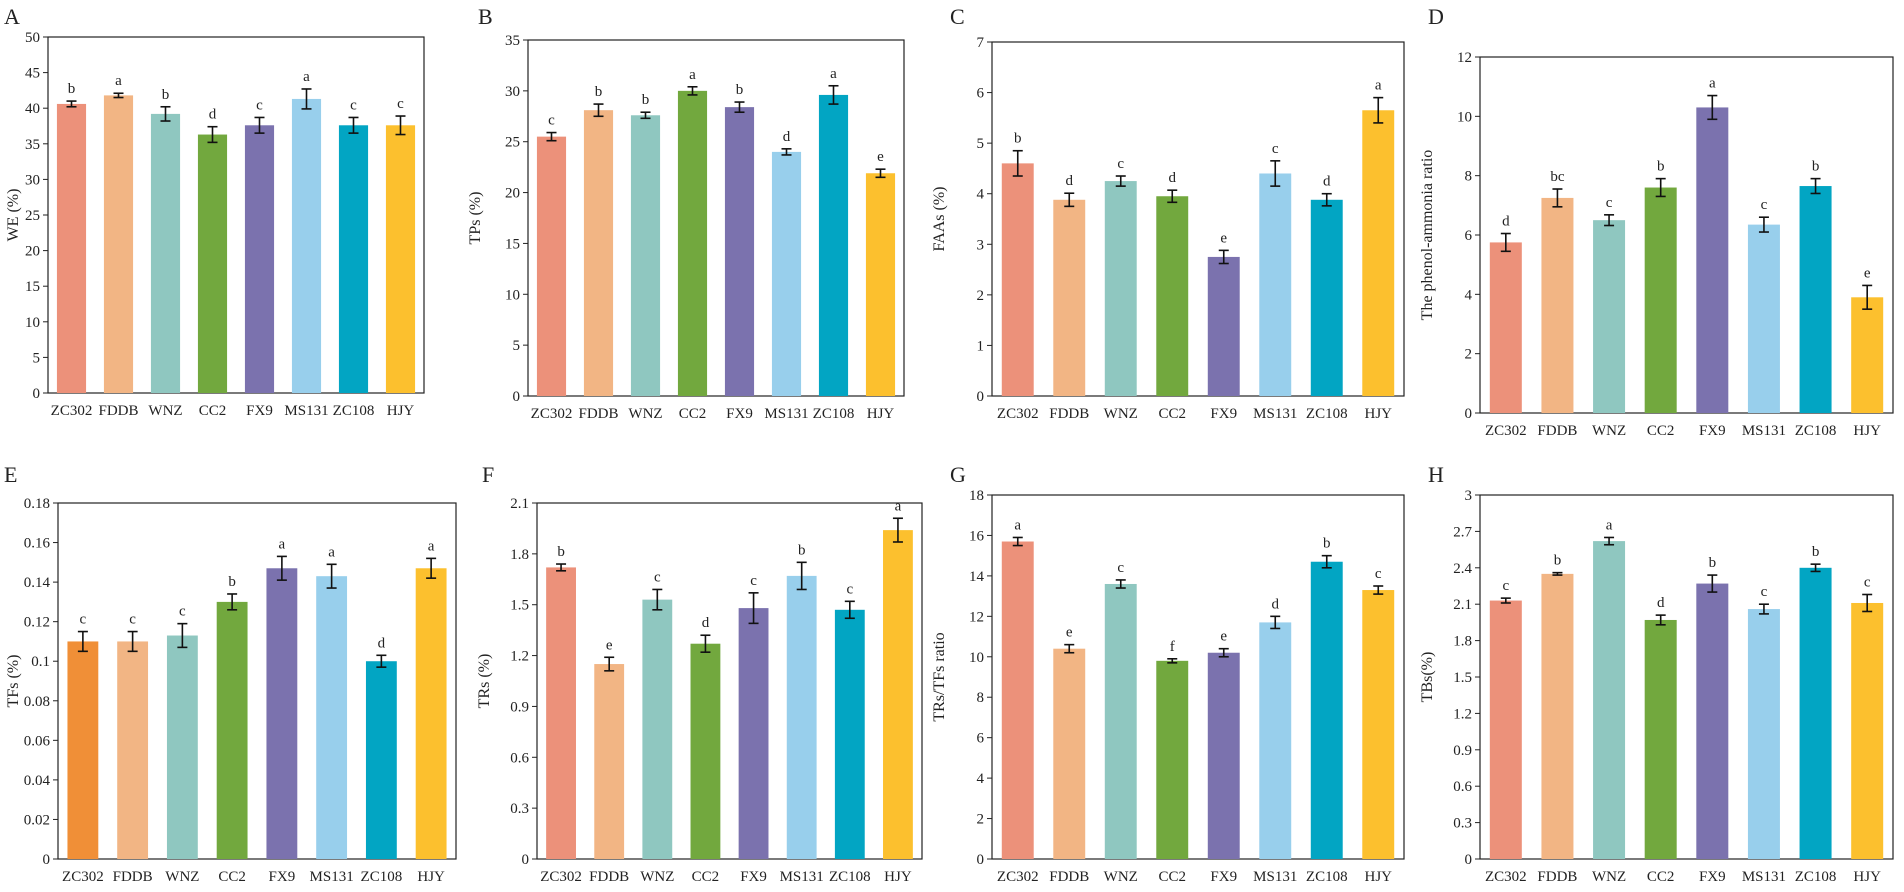 The height and width of the screenshot is (892, 1904). What do you see at coordinates (1462, 605) in the screenshot?
I see `y-tick-label: 2.1` at bounding box center [1462, 605].